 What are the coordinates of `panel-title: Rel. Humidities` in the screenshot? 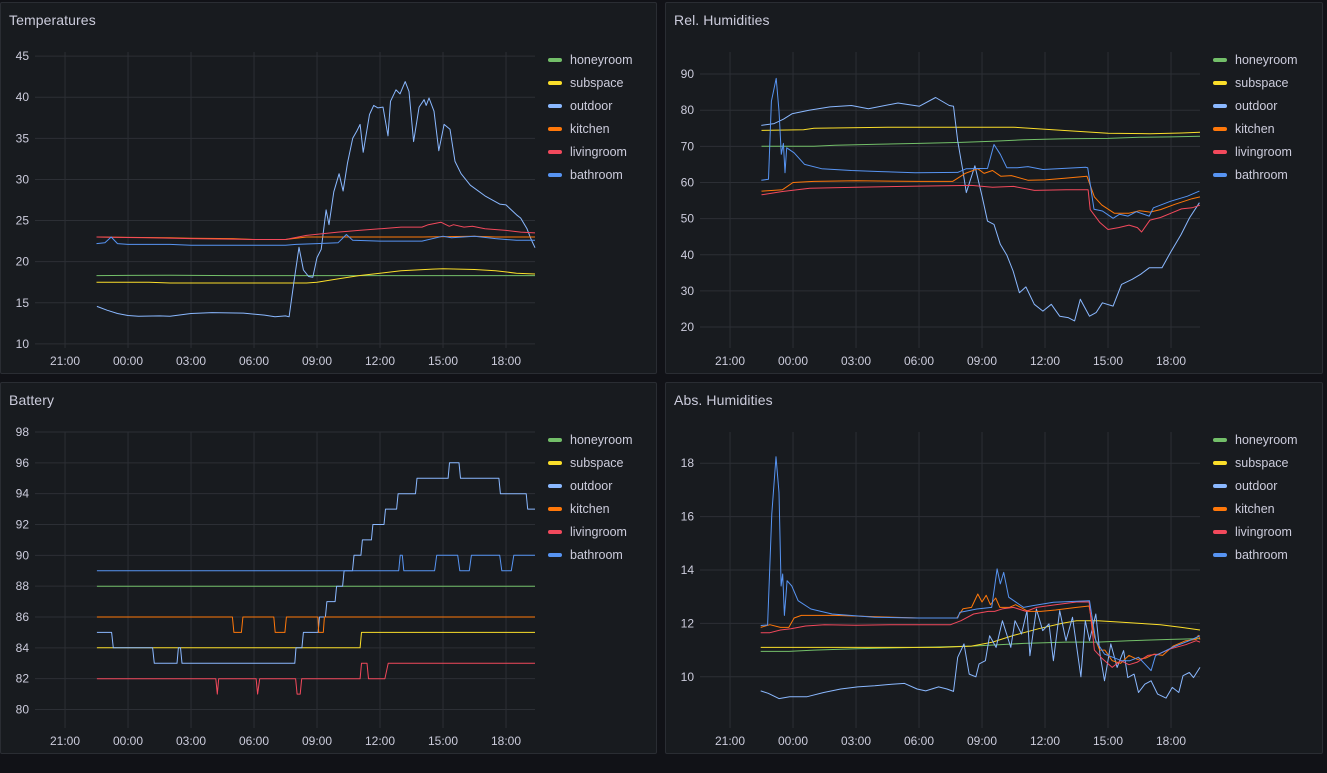 It's located at (722, 20).